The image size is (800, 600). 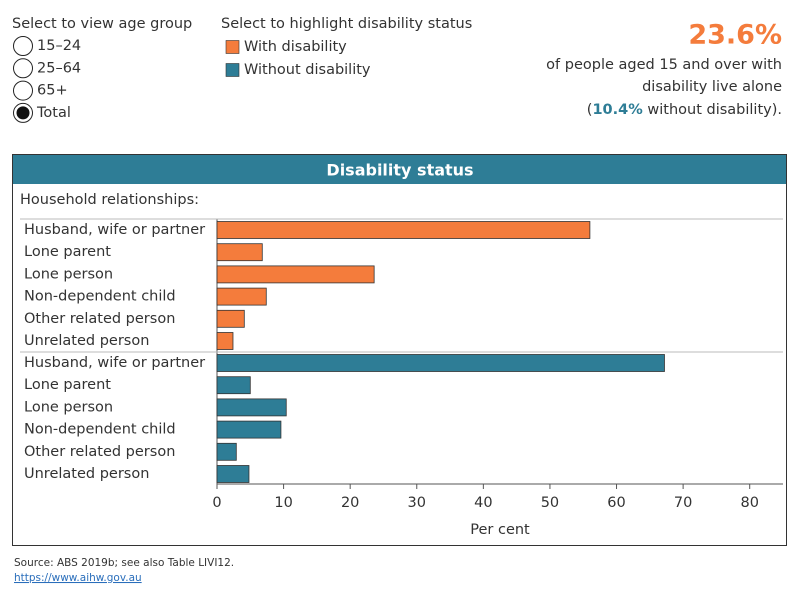 I want to click on x-tick-label: 0, so click(x=216, y=503).